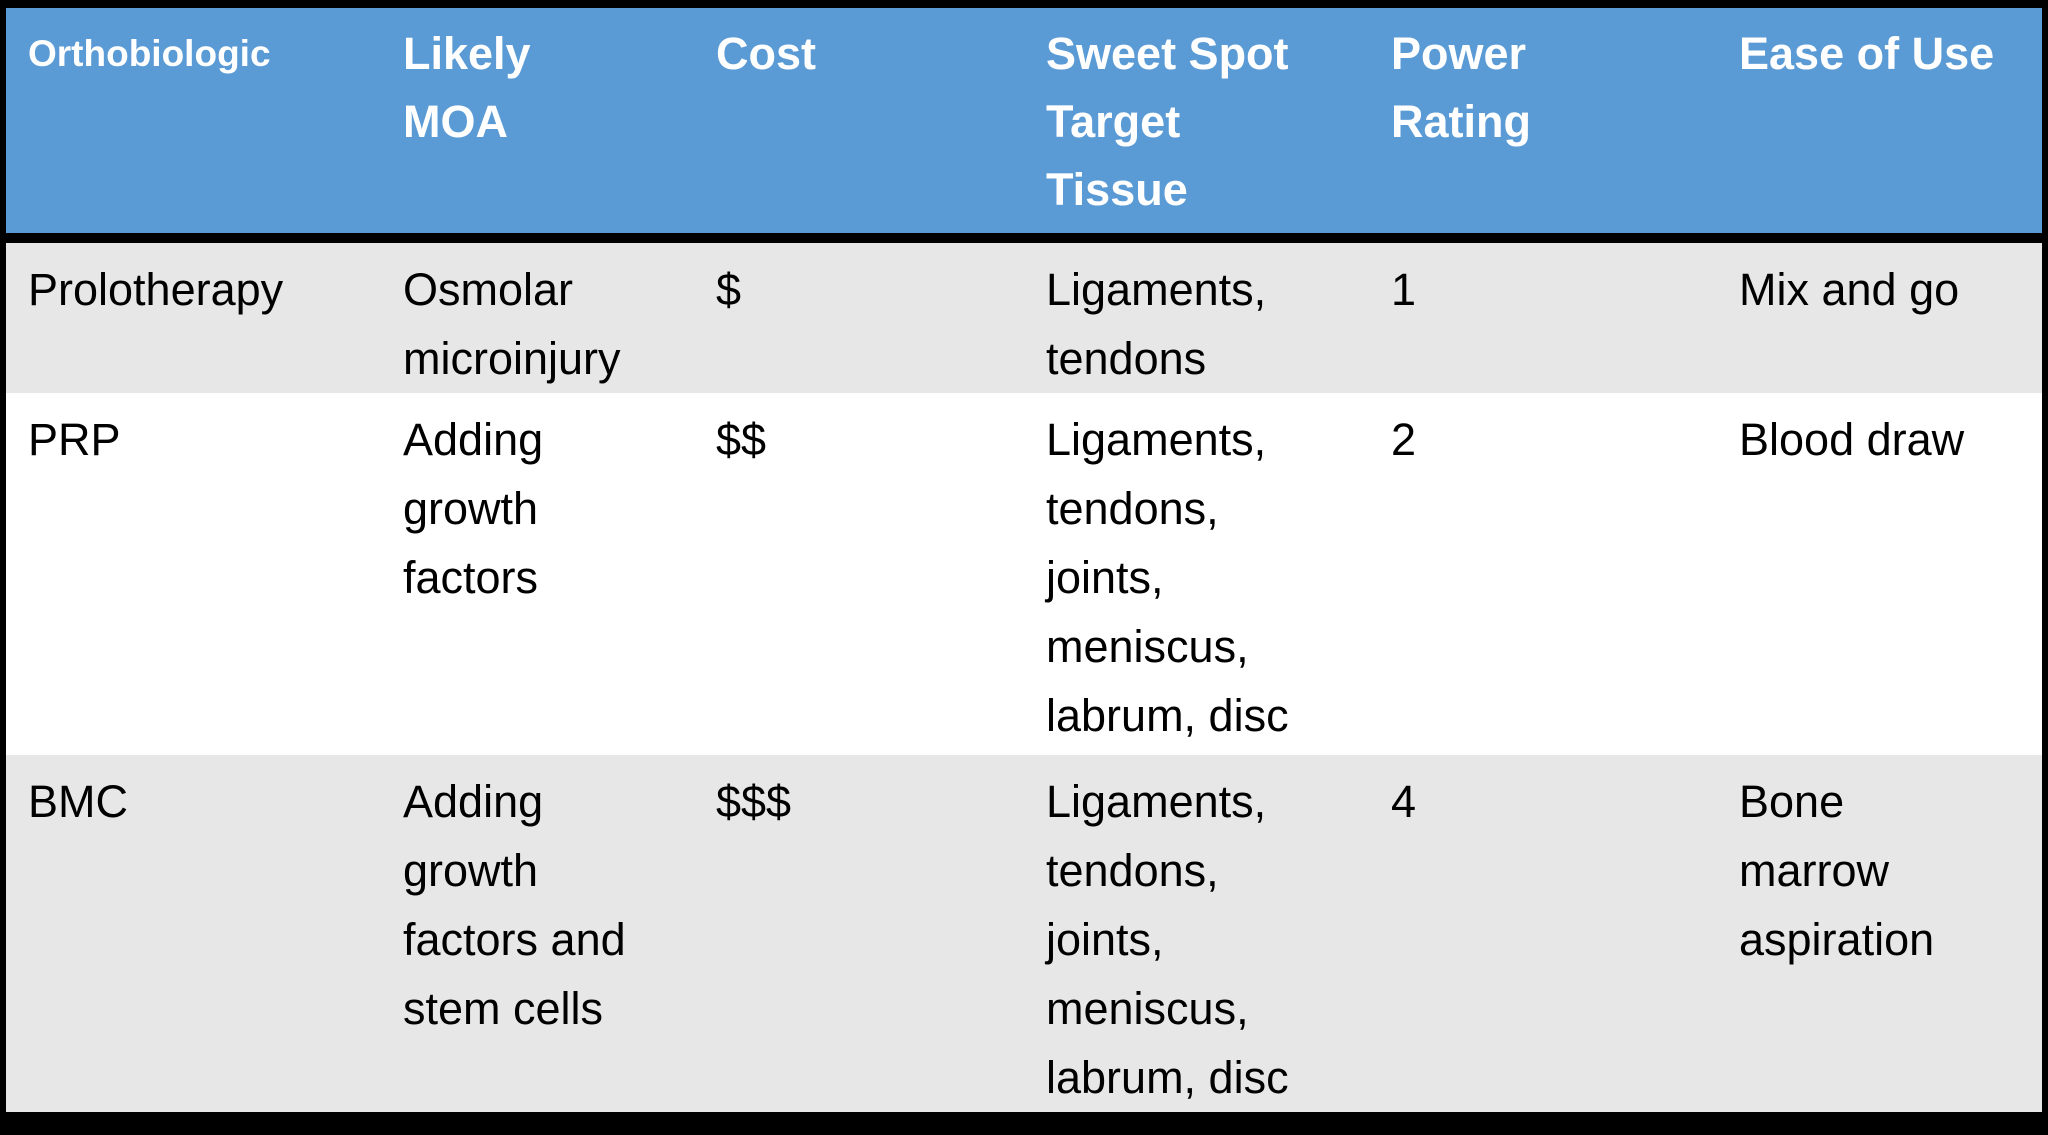  What do you see at coordinates (193, 574) in the screenshot?
I see `cell-prp-name: PRP` at bounding box center [193, 574].